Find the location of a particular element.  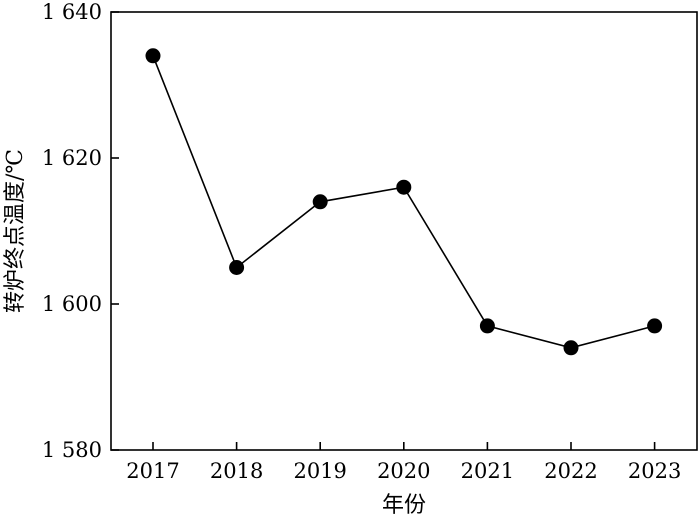

x-tick-label: 2020 is located at coordinates (403, 471).